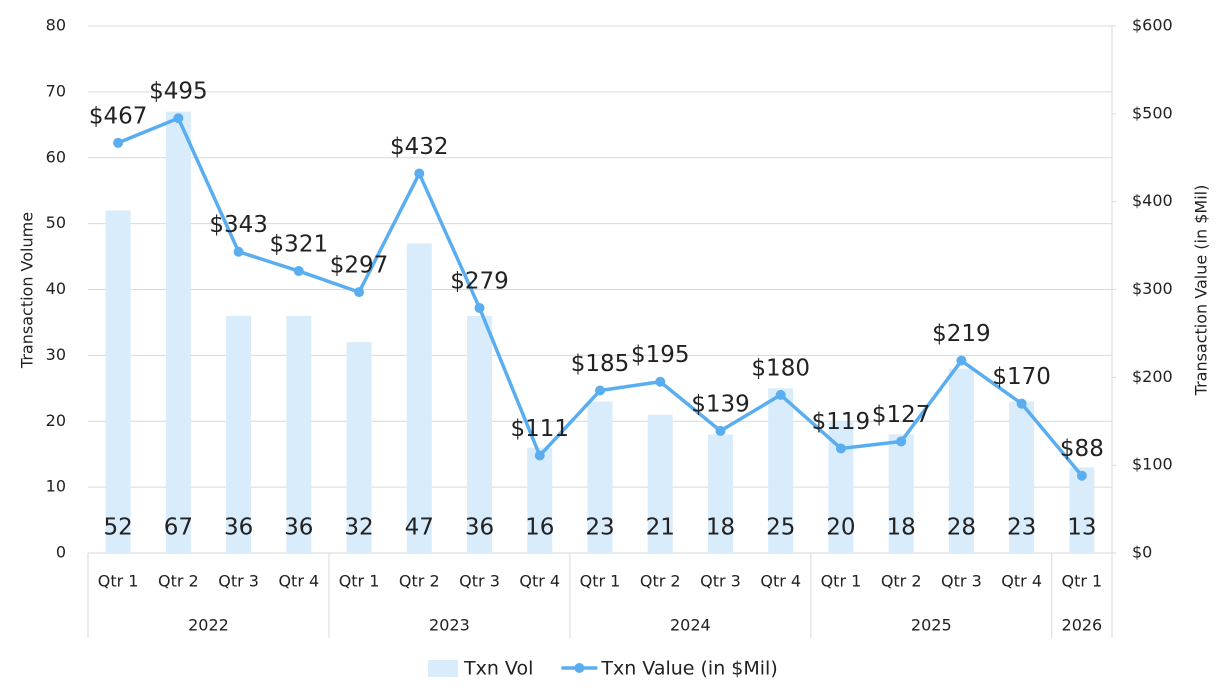 This screenshot has height=693, width=1220. I want to click on y-tick-label: 0, so click(61, 552).